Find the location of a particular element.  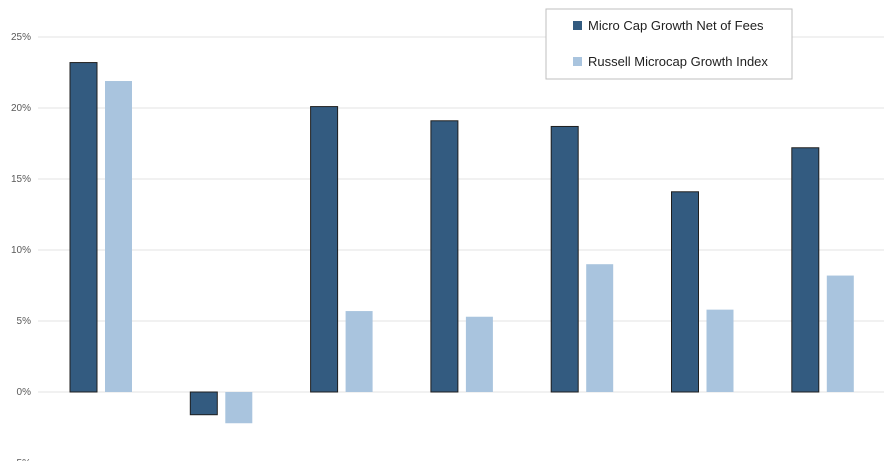

y-tick-label: 5% is located at coordinates (24, 321).